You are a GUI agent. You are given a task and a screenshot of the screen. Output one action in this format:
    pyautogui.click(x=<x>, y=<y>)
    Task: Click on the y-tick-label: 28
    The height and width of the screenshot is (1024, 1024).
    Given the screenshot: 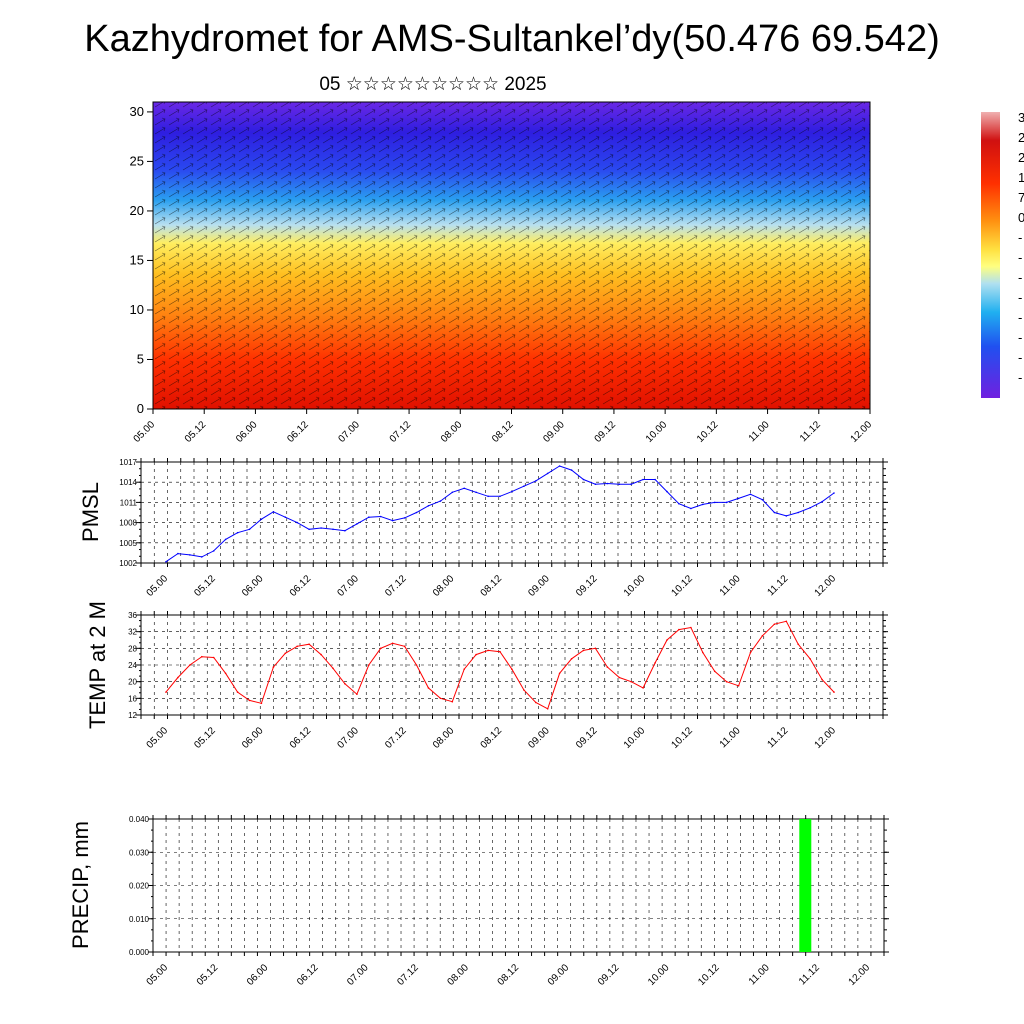 What is the action you would take?
    pyautogui.click(x=132, y=648)
    